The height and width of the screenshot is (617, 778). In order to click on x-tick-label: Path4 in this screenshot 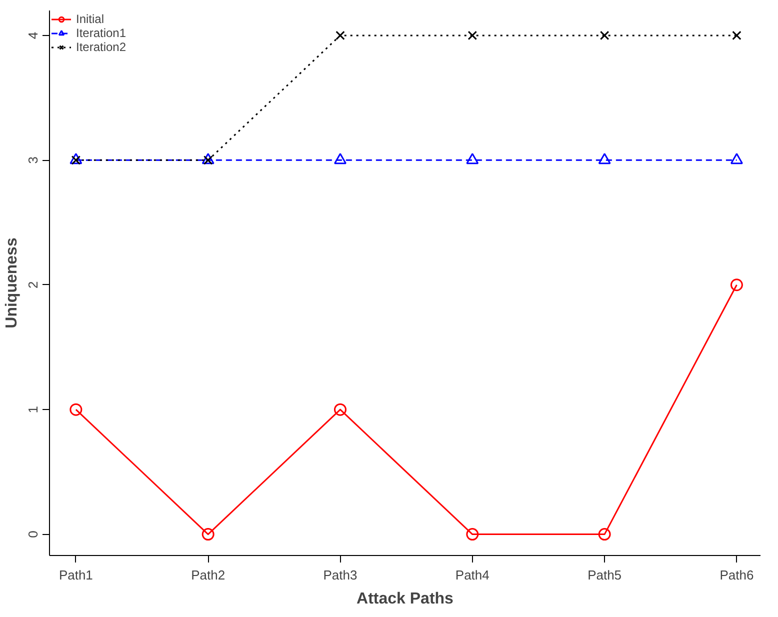, I will do `click(472, 575)`.